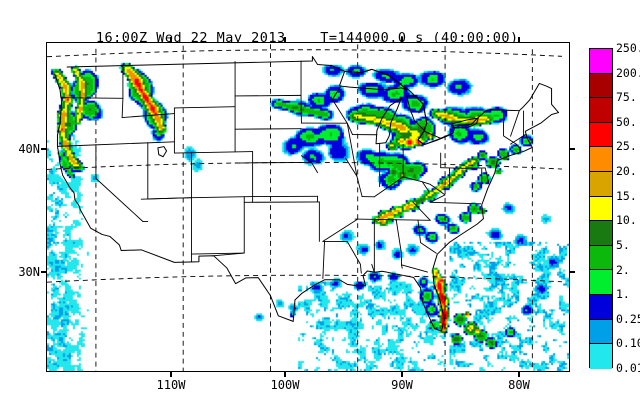  What do you see at coordinates (628, 318) in the screenshot?
I see `colorbar-tick-label: 0.25` at bounding box center [628, 318].